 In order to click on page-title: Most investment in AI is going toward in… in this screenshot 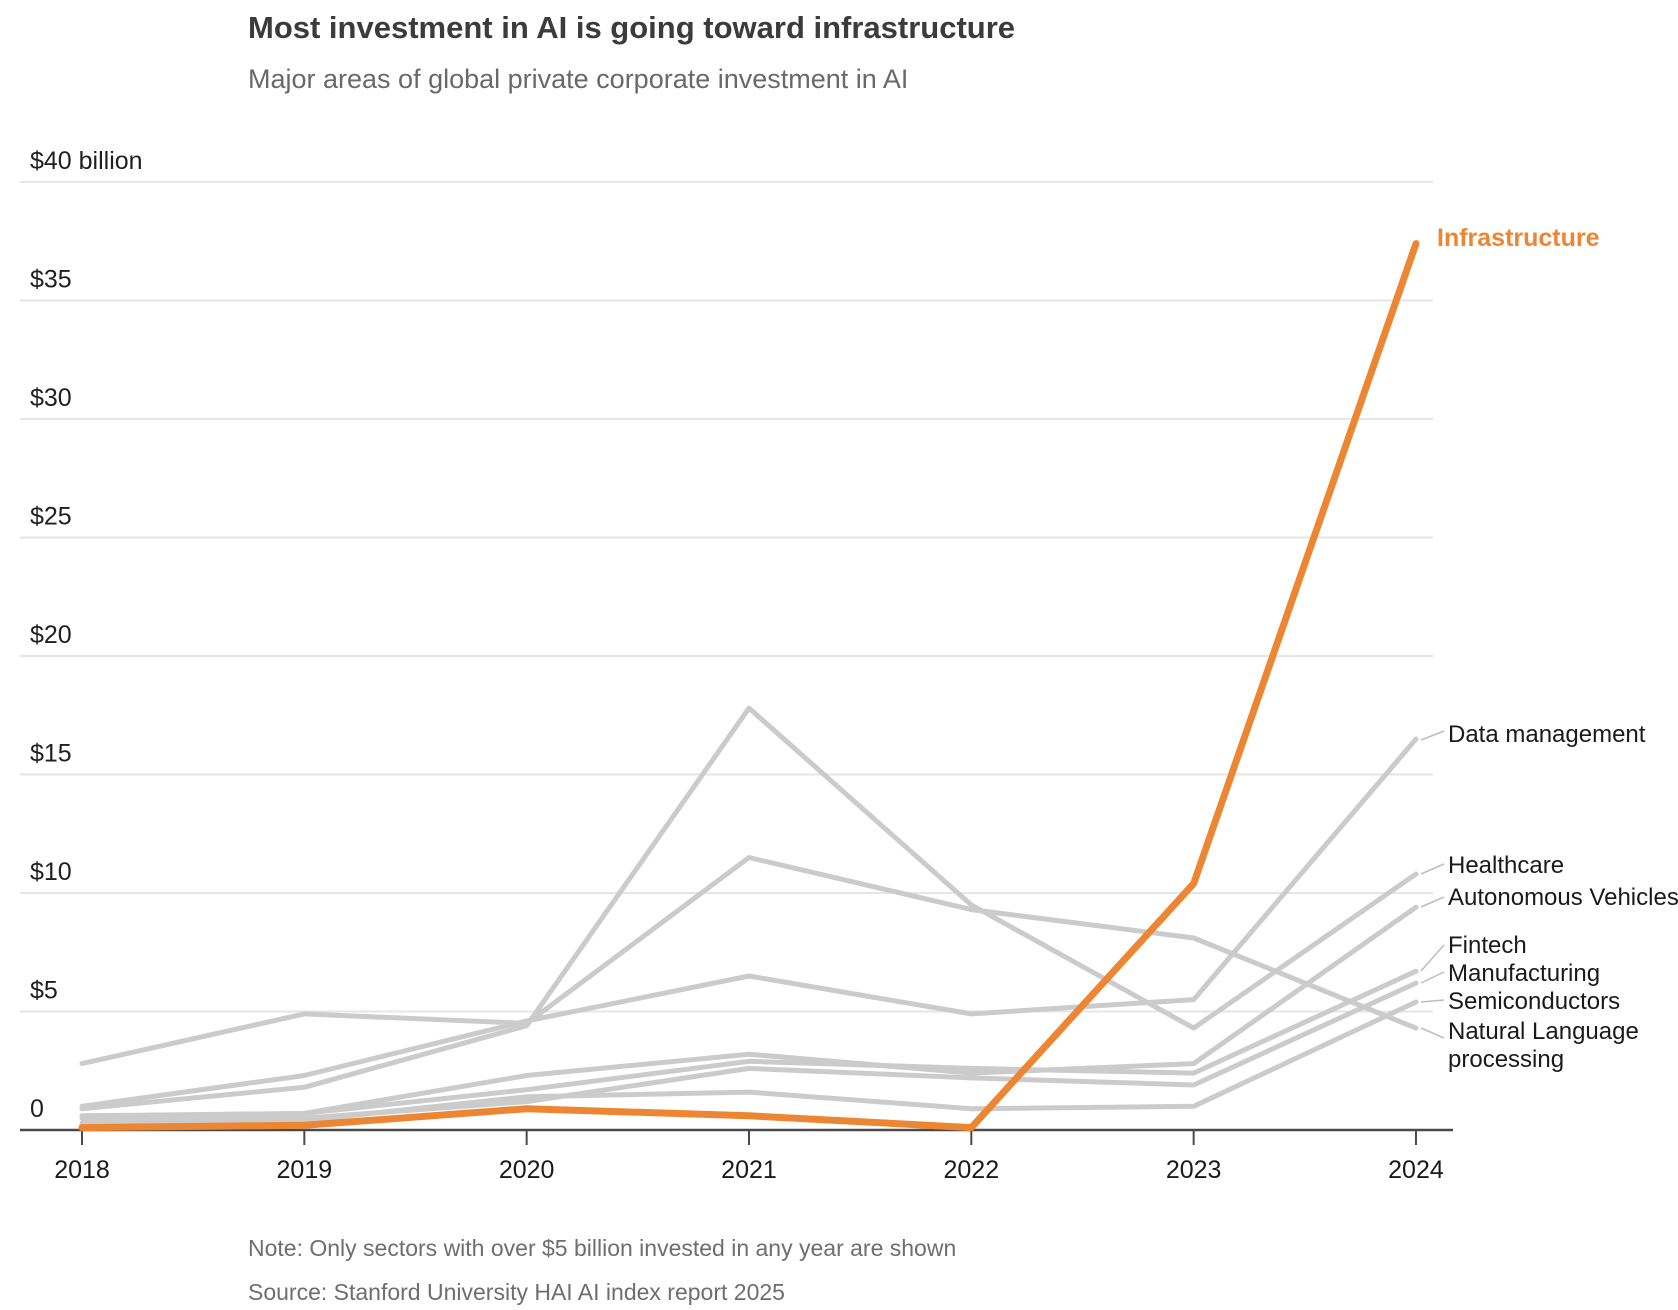, I will do `click(632, 27)`.